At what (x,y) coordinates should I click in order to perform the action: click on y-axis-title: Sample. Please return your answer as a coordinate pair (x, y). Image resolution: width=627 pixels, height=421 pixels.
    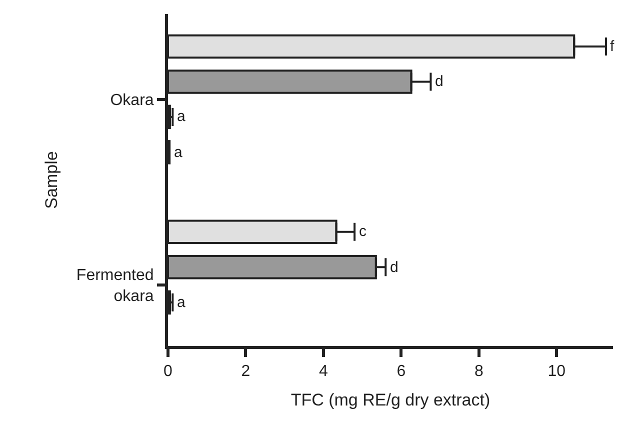
    Looking at the image, I should click on (51, 180).